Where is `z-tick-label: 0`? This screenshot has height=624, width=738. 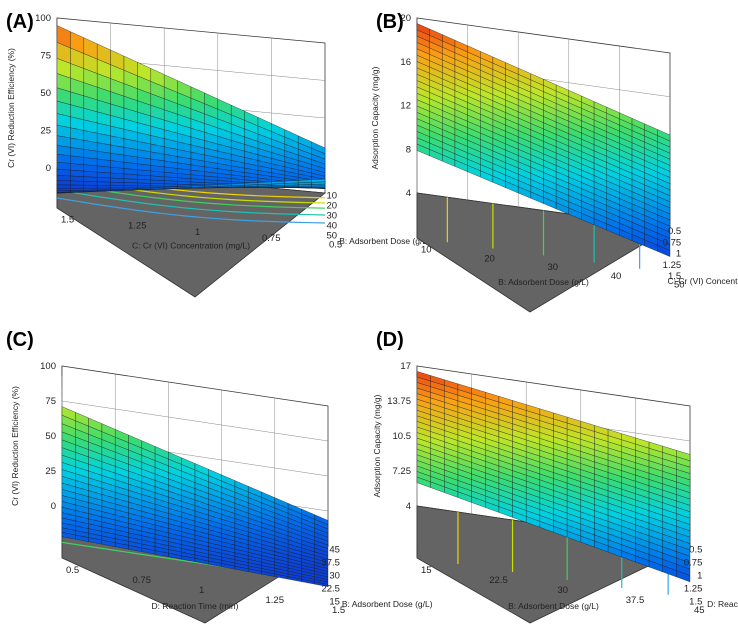
z-tick-label: 0 is located at coordinates (48, 168).